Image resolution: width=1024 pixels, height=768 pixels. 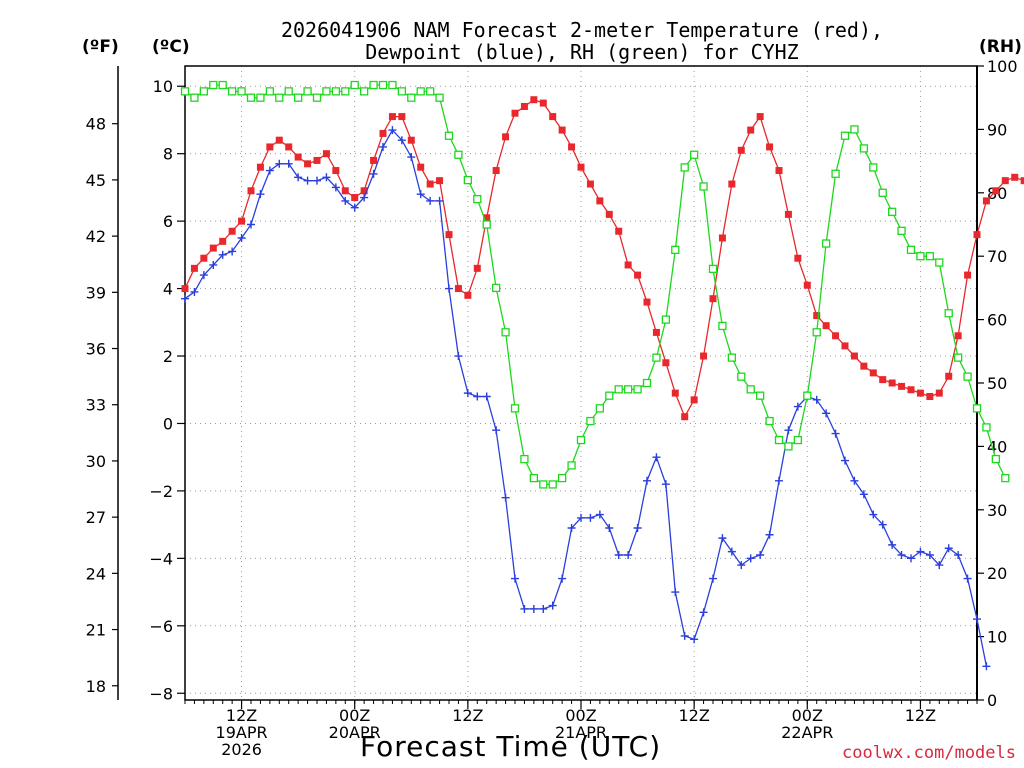 What do you see at coordinates (997, 510) in the screenshot?
I see `rh-tick-label: 30` at bounding box center [997, 510].